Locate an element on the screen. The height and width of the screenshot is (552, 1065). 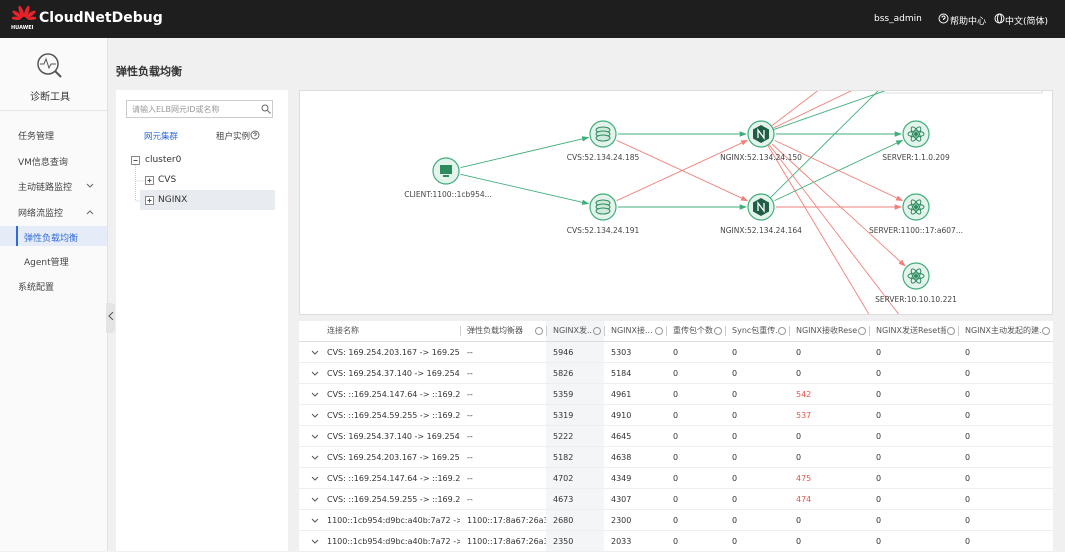
expand-icon is located at coordinates (149, 200).